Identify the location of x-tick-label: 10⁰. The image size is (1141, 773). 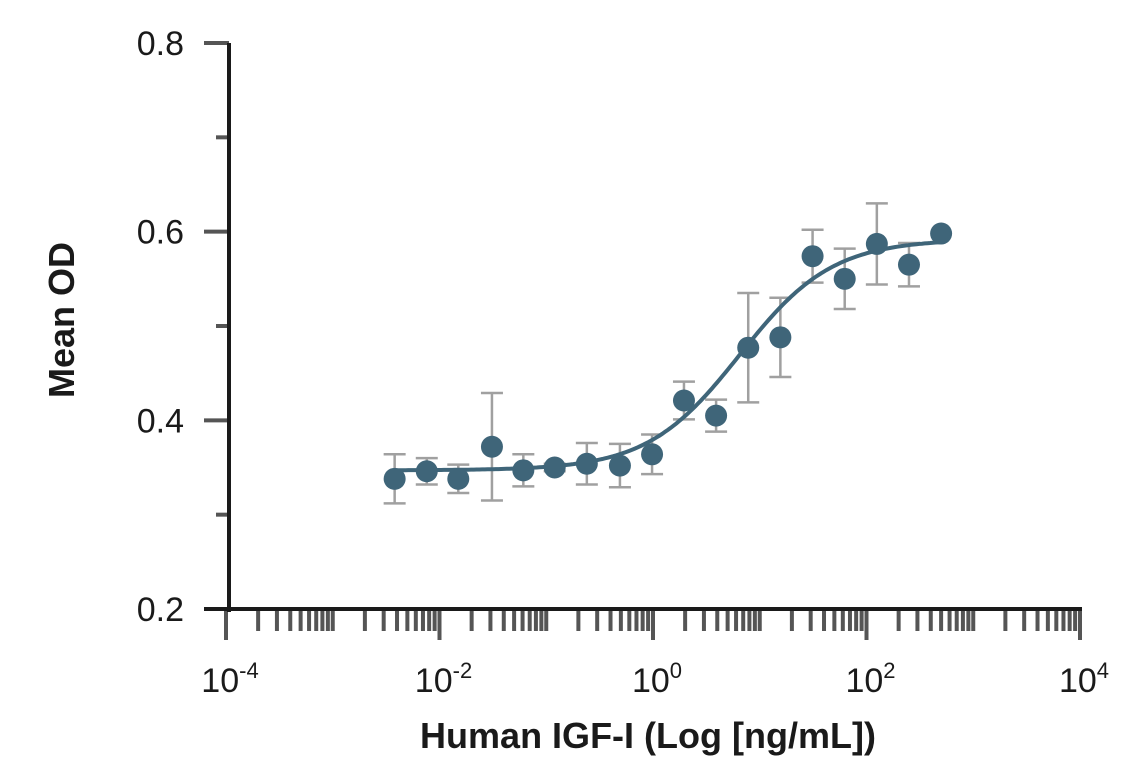
(657, 679).